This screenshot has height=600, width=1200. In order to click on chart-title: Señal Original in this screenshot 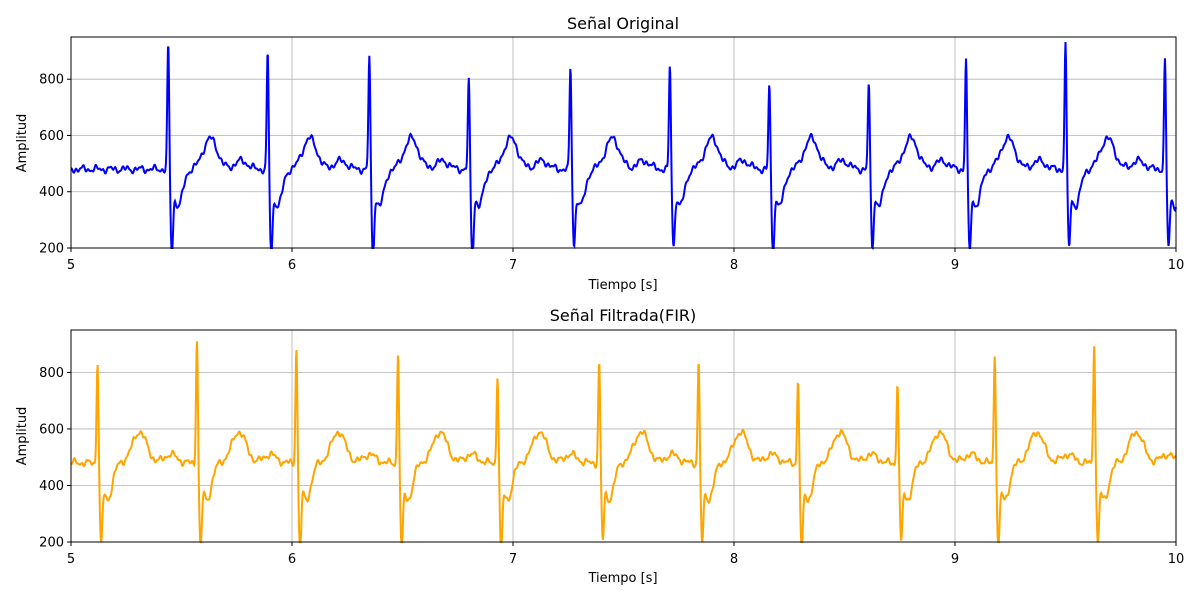, I will do `click(623, 23)`.